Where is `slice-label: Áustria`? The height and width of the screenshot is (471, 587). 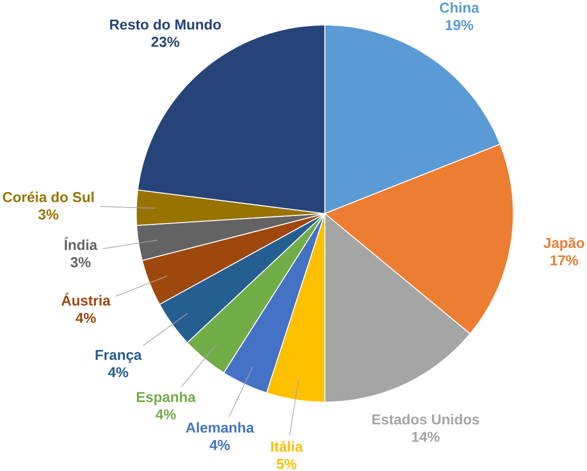
slice-label: Áustria is located at coordinates (86, 299).